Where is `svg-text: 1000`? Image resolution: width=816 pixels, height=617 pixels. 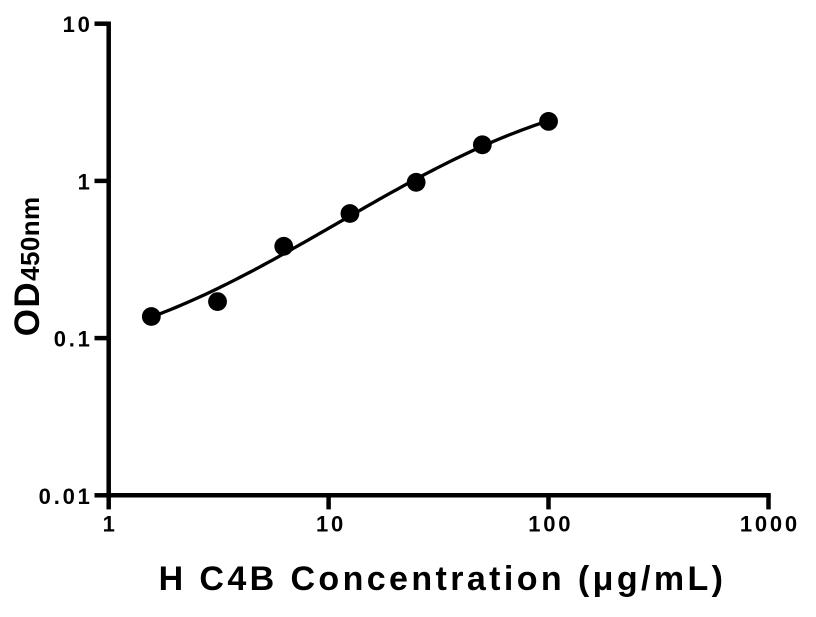 svg-text: 1000 is located at coordinates (770, 523).